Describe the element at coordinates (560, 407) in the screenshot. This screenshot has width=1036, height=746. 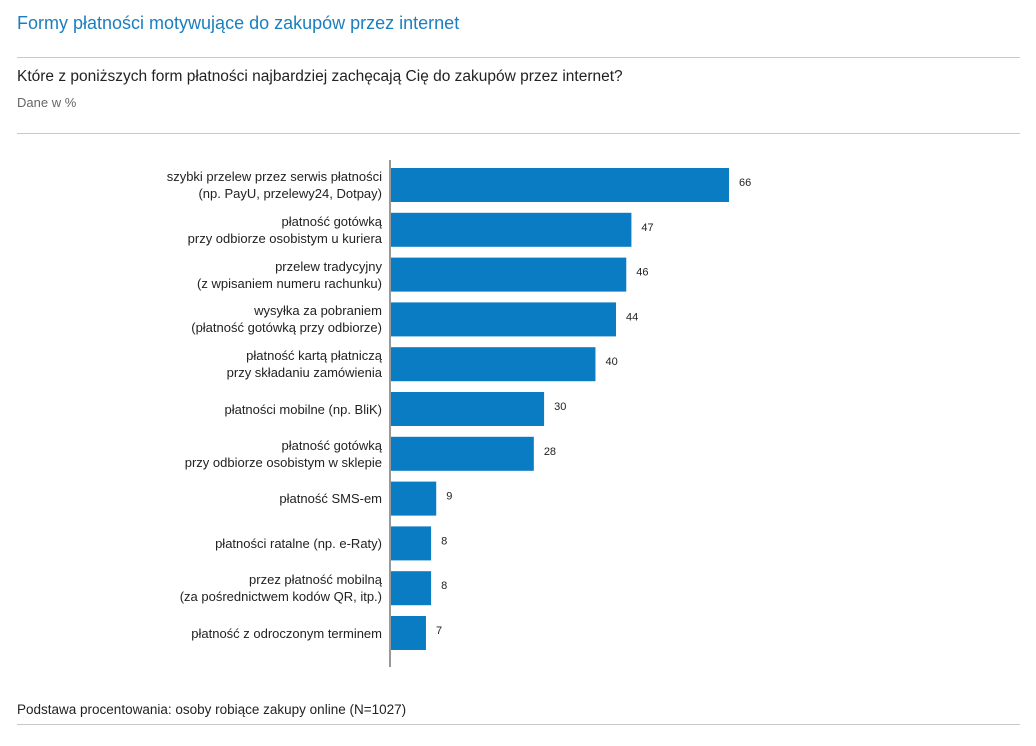
I see `data-label: 30` at that location.